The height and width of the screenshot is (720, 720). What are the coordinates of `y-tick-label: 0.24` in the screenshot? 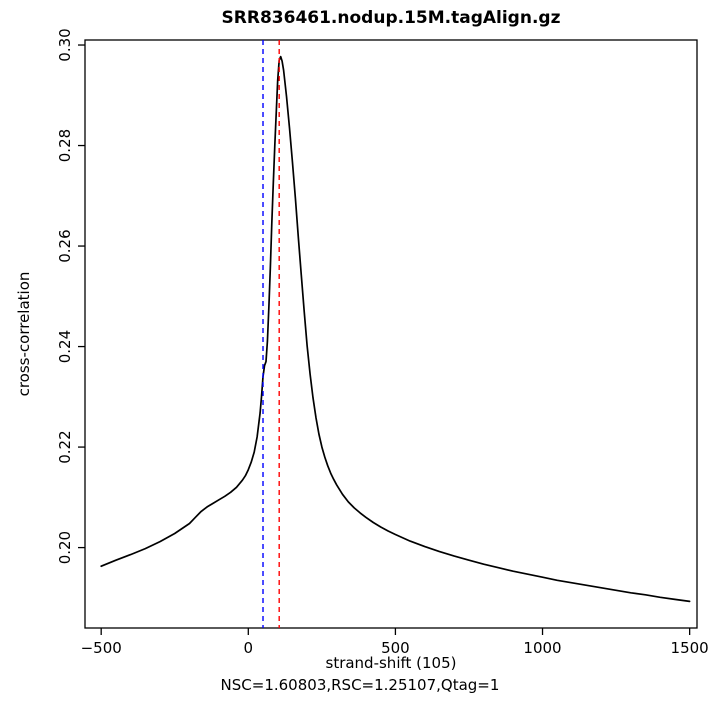 It's located at (65, 346).